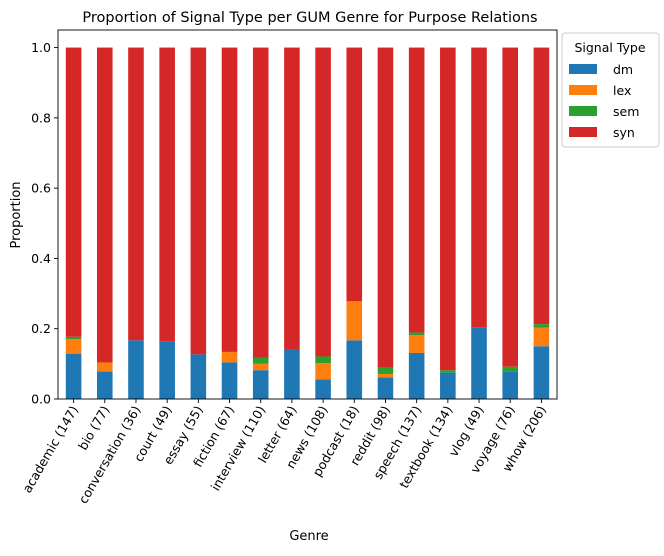 This screenshot has width=664, height=556. What do you see at coordinates (609, 47) in the screenshot?
I see `legend-title: Signal Type` at bounding box center [609, 47].